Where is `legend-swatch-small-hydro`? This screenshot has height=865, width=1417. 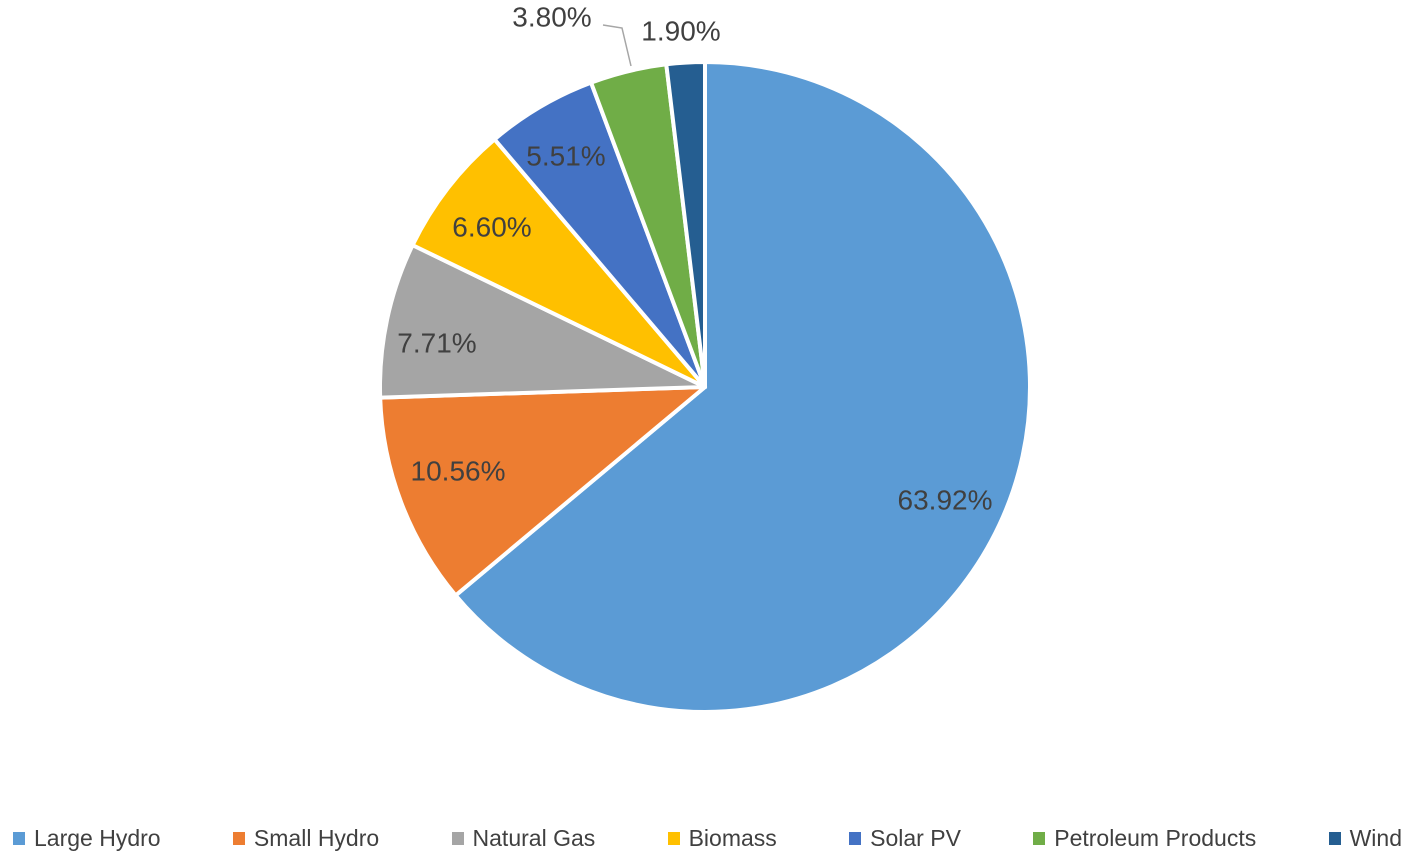 legend-swatch-small-hydro is located at coordinates (238, 839).